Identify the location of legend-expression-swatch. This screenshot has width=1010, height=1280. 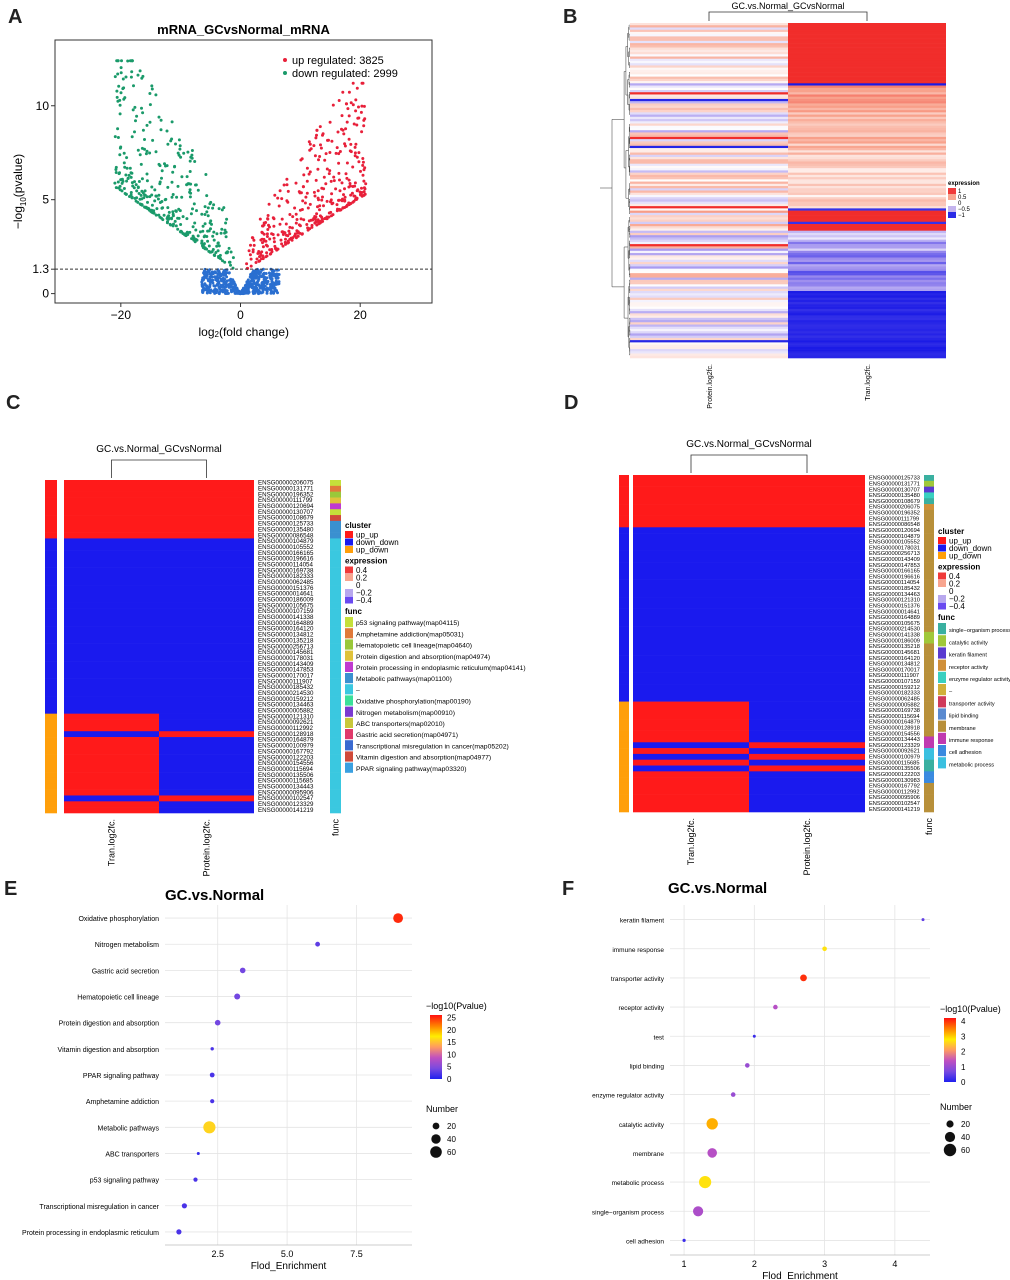
(349, 600).